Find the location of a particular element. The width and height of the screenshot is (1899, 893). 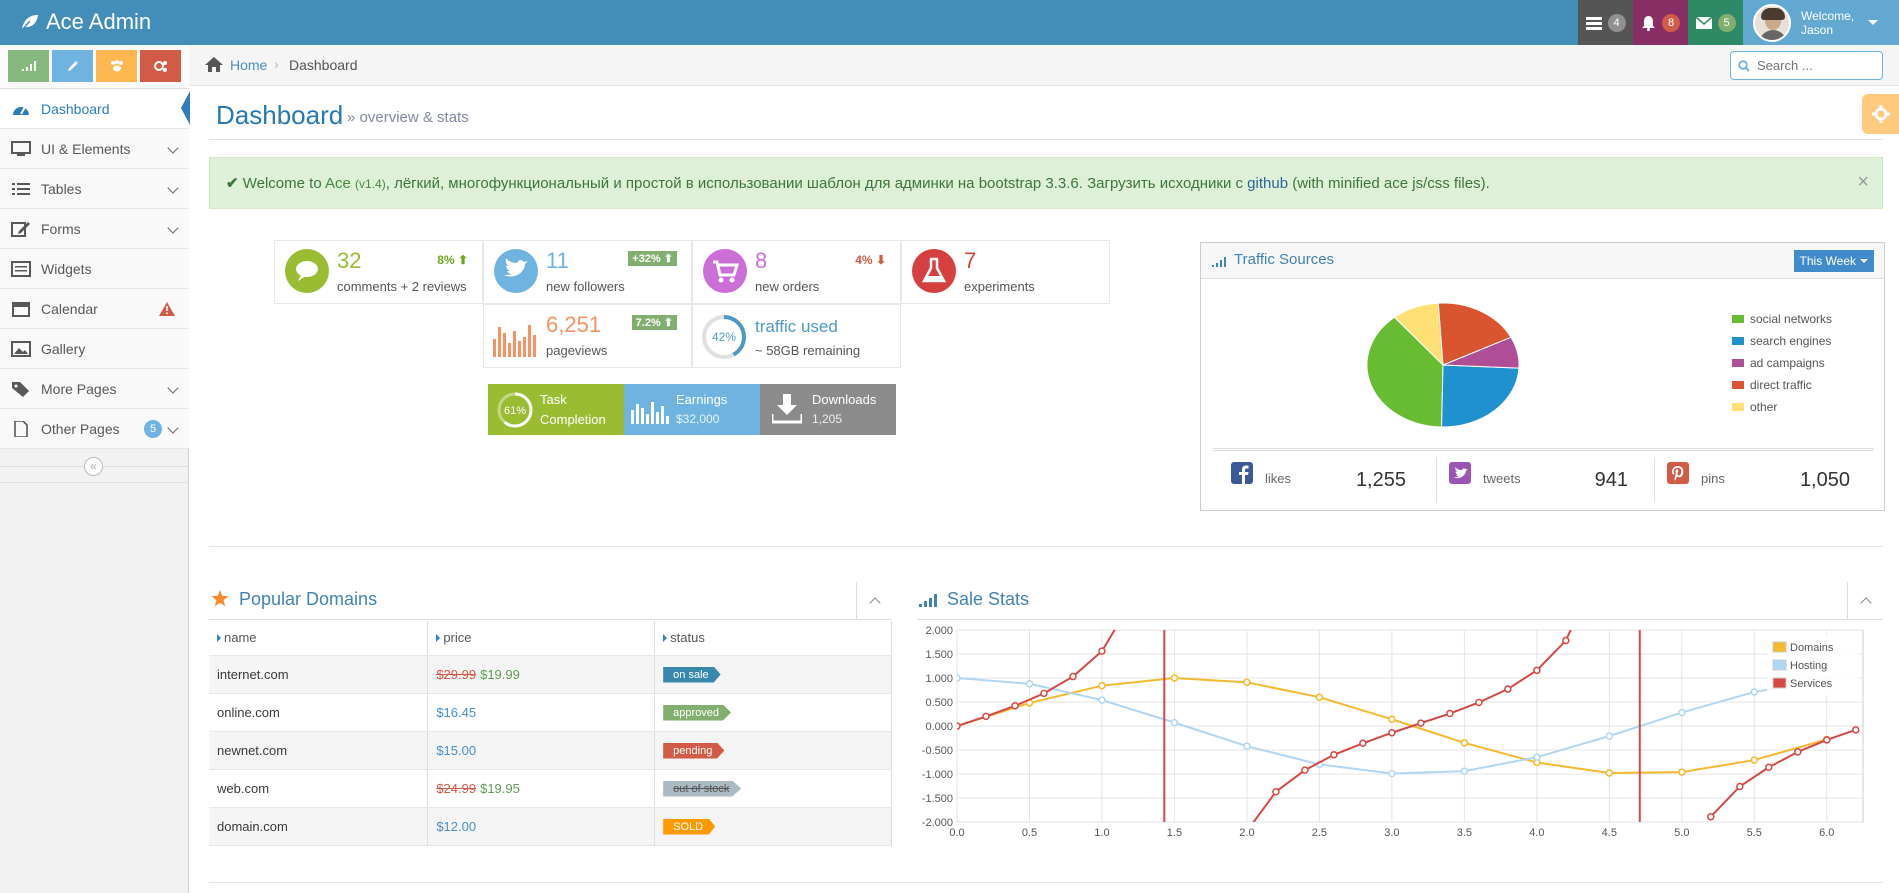

column-header-name: name is located at coordinates (319, 638).